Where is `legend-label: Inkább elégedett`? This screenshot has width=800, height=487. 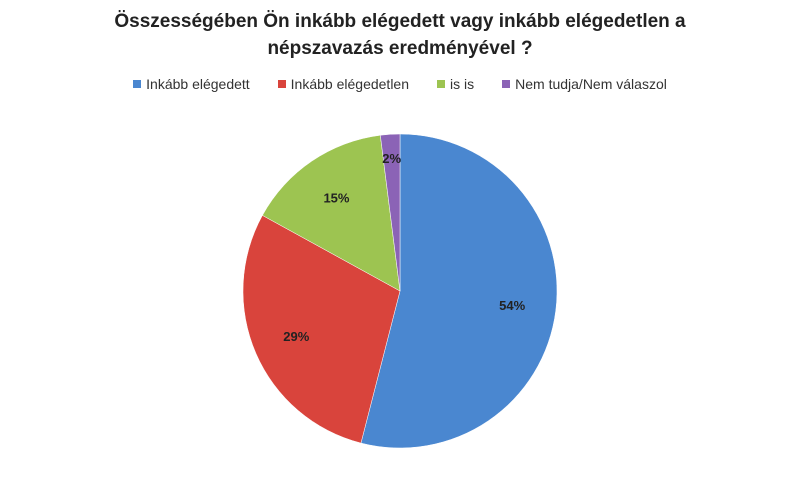
legend-label: Inkább elégedett is located at coordinates (198, 84).